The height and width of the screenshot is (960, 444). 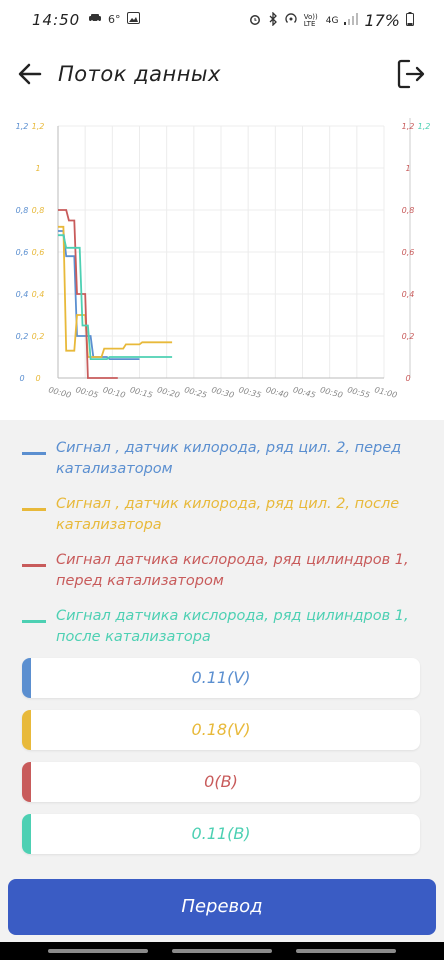 I want to click on x-tick-label: 00:50, so click(x=331, y=392).